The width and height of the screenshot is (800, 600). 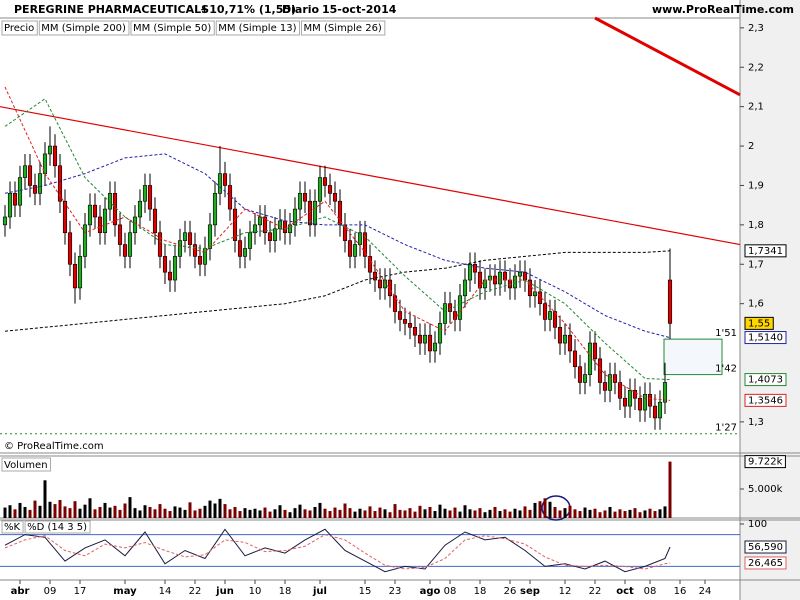 I want to click on legend-entry: %D (14 3 5), so click(x=57, y=527).